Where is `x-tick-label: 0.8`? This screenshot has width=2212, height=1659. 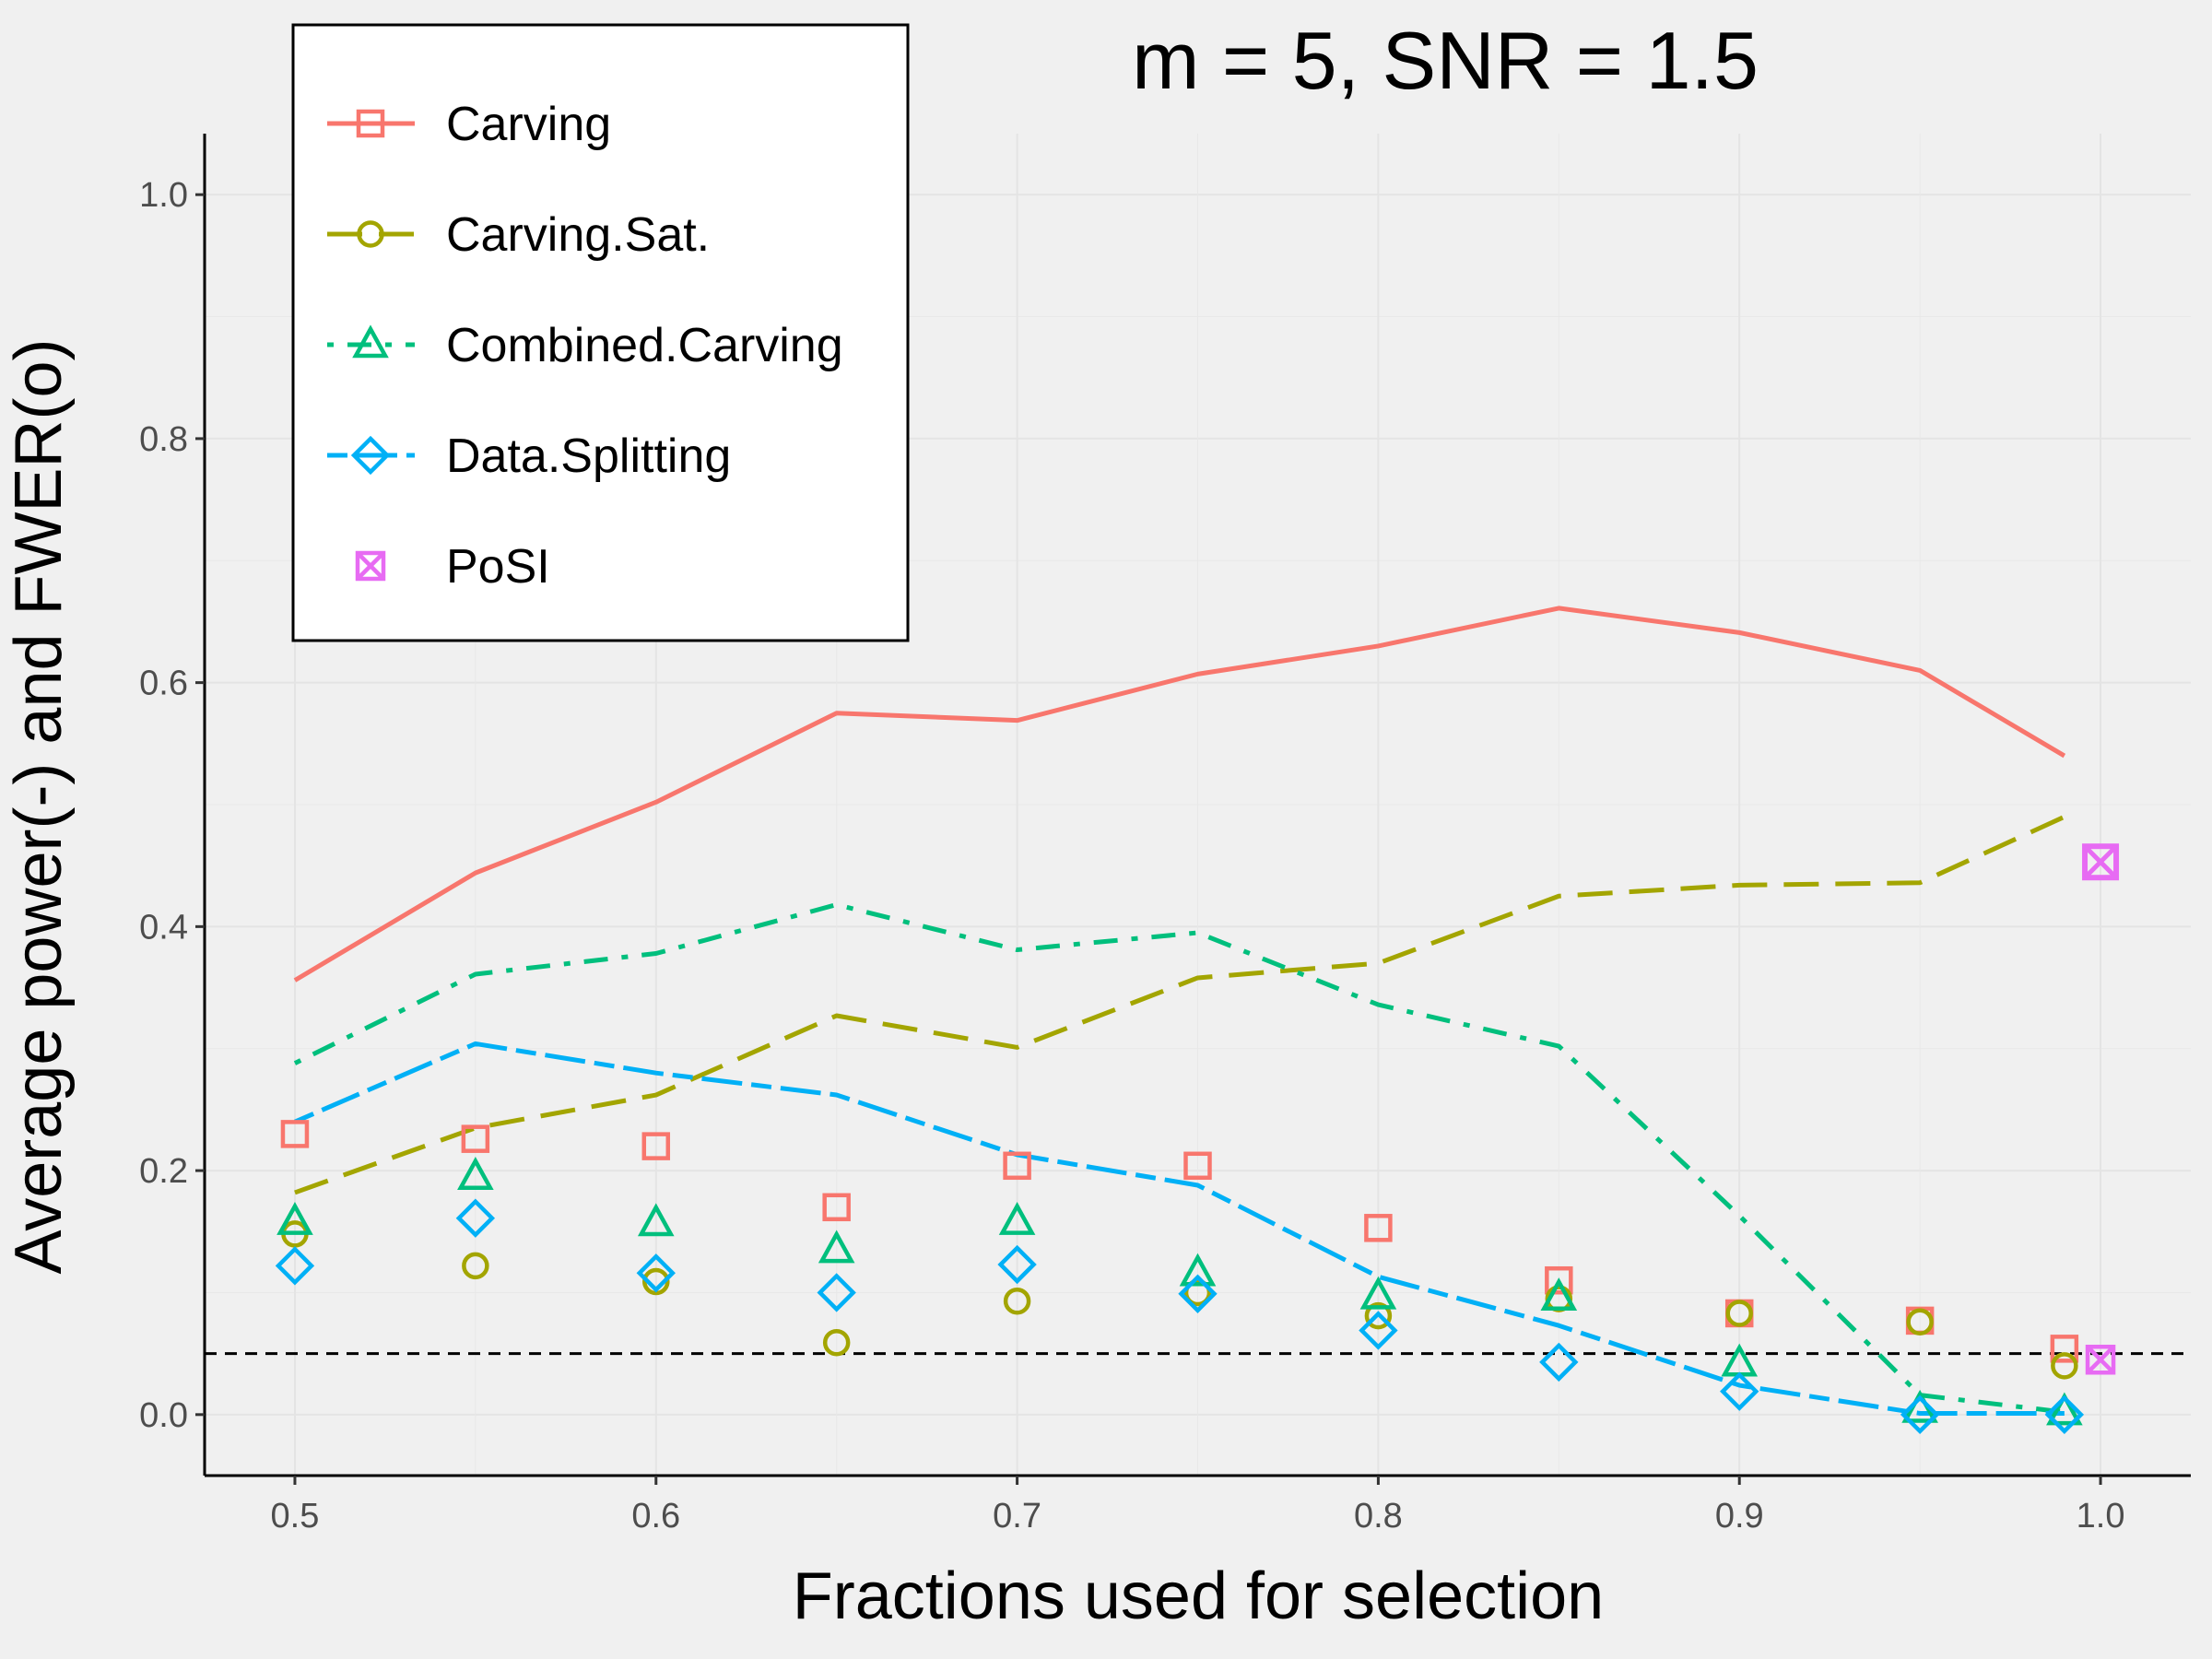
x-tick-label: 0.8 is located at coordinates (1378, 1516).